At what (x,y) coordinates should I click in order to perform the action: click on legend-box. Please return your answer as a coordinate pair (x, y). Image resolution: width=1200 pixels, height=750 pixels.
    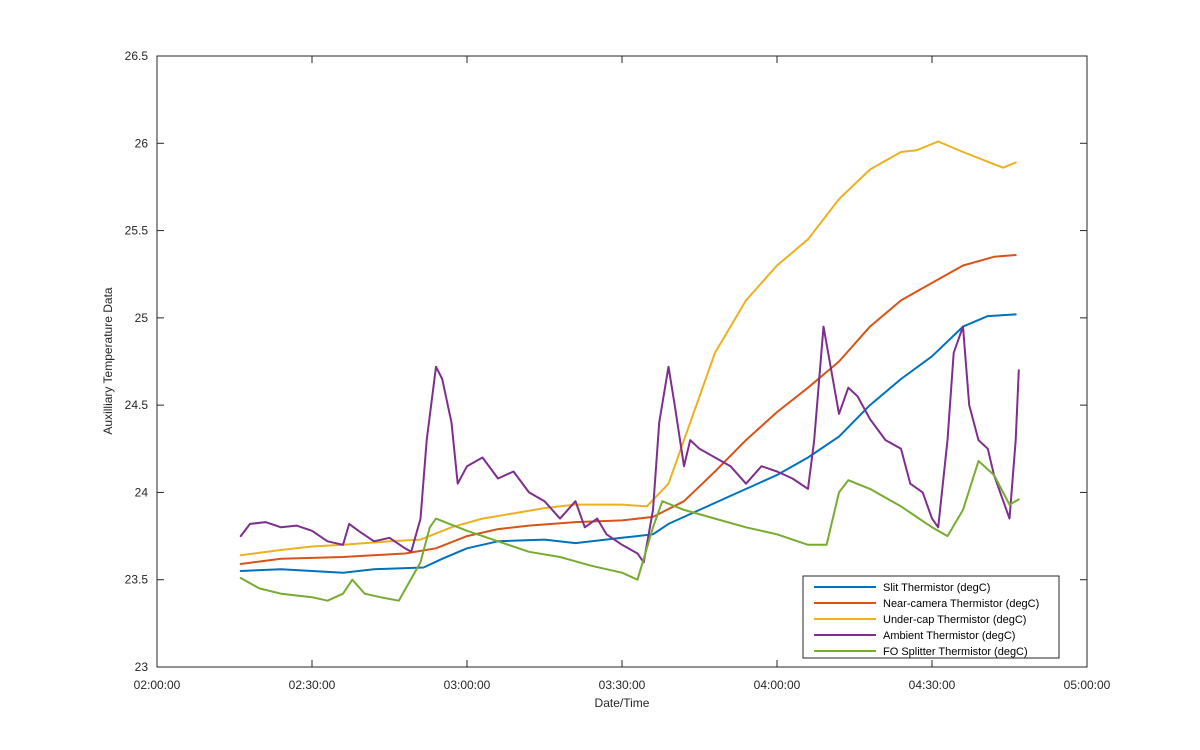
    Looking at the image, I should click on (931, 617).